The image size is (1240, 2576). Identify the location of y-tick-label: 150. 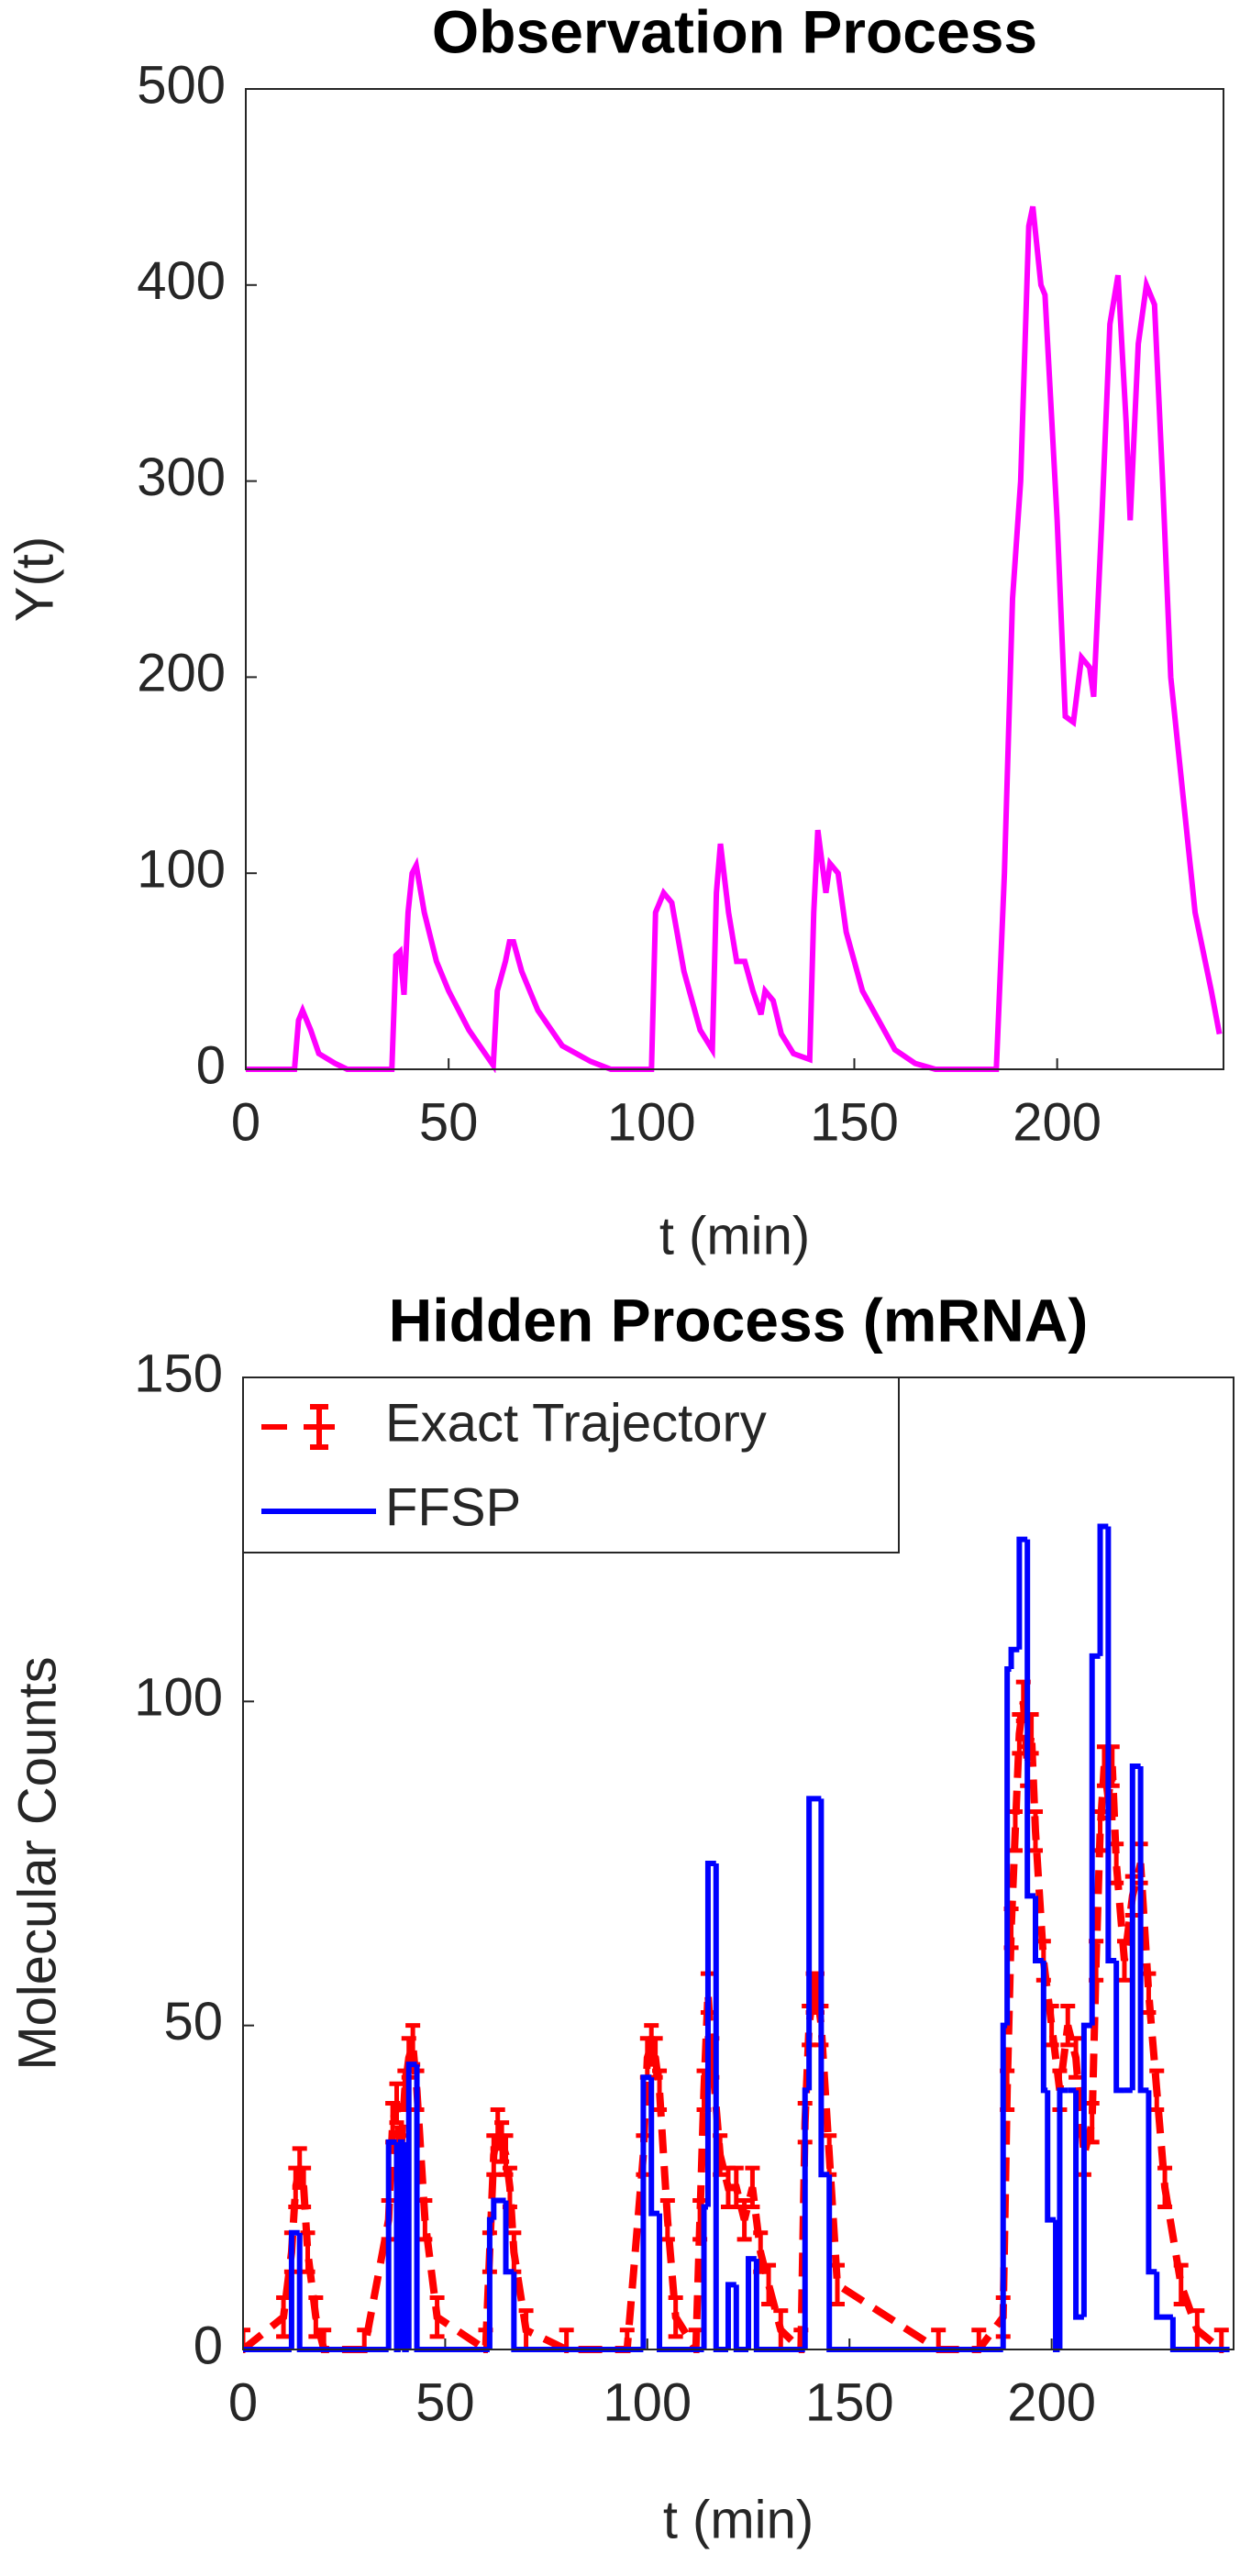
(178, 1373).